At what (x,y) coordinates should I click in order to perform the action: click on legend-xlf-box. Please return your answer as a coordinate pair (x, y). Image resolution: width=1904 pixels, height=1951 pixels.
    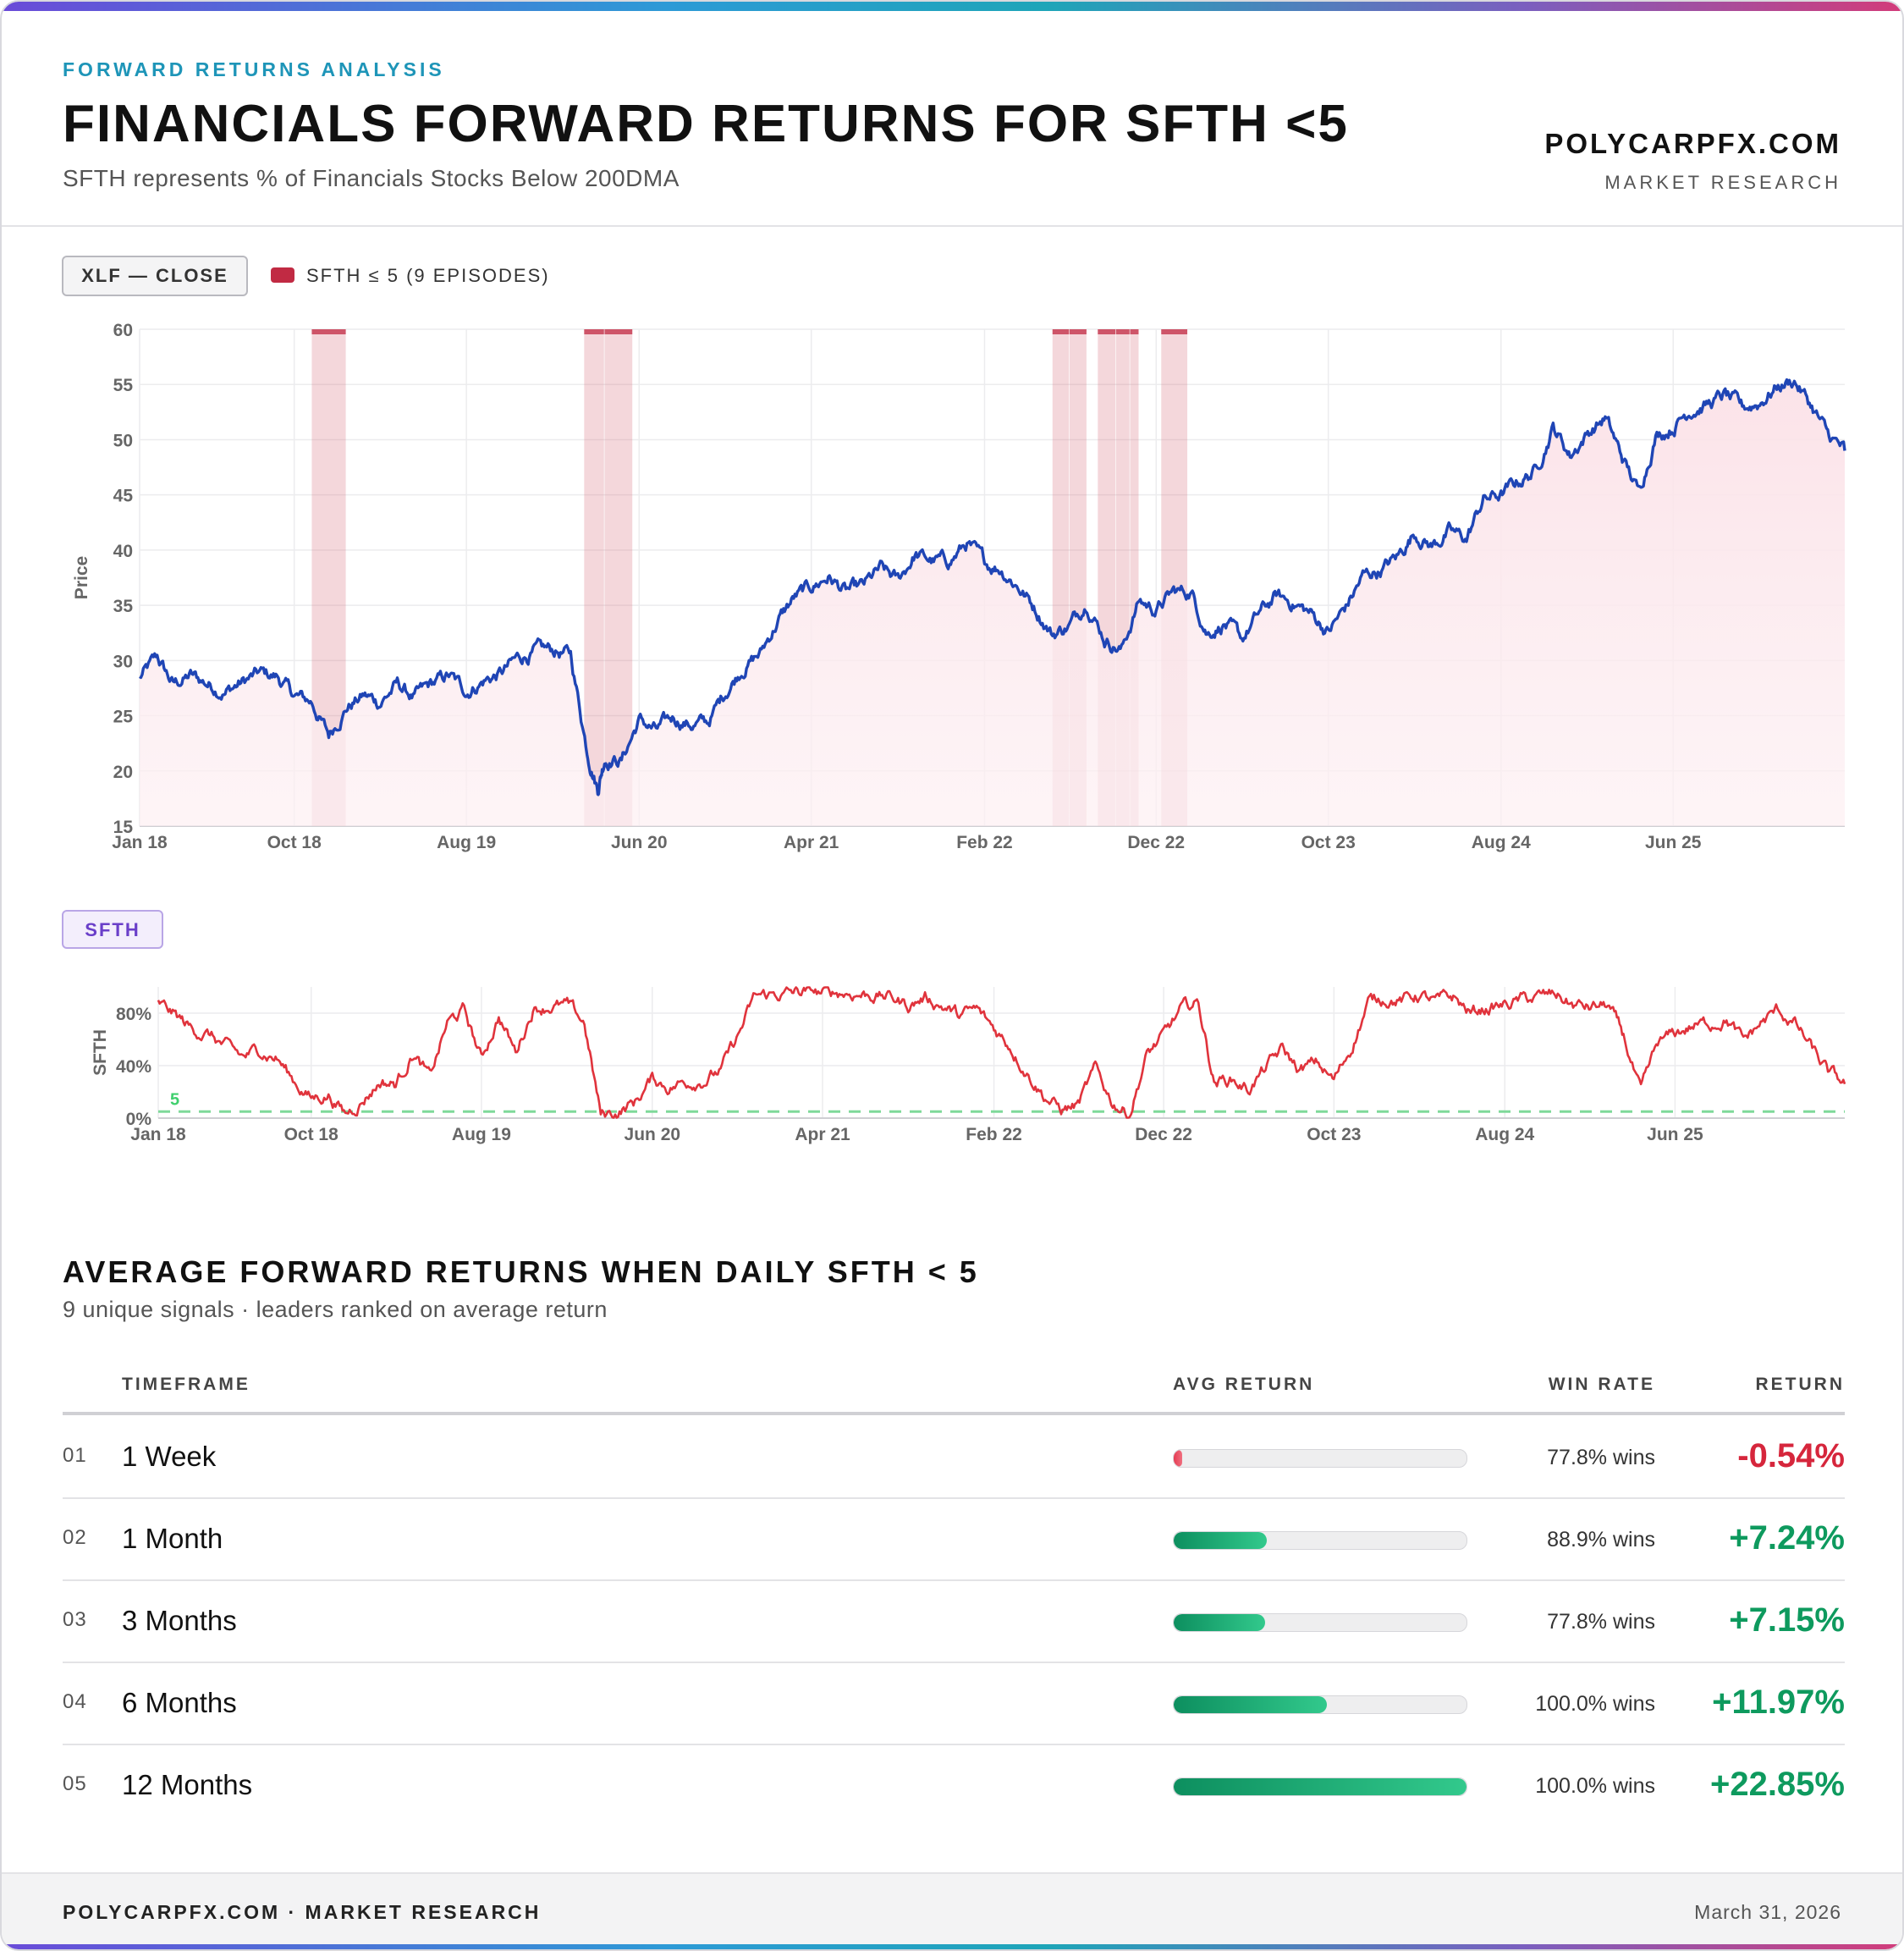
    Looking at the image, I should click on (155, 276).